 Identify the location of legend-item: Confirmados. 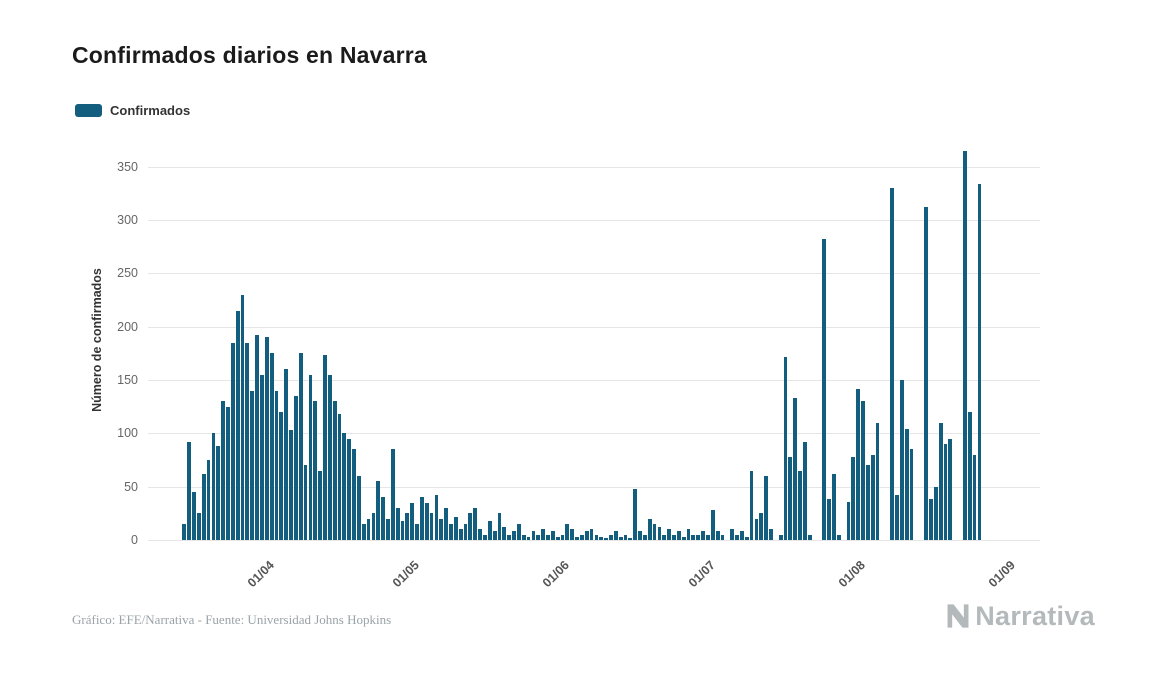
(132, 110).